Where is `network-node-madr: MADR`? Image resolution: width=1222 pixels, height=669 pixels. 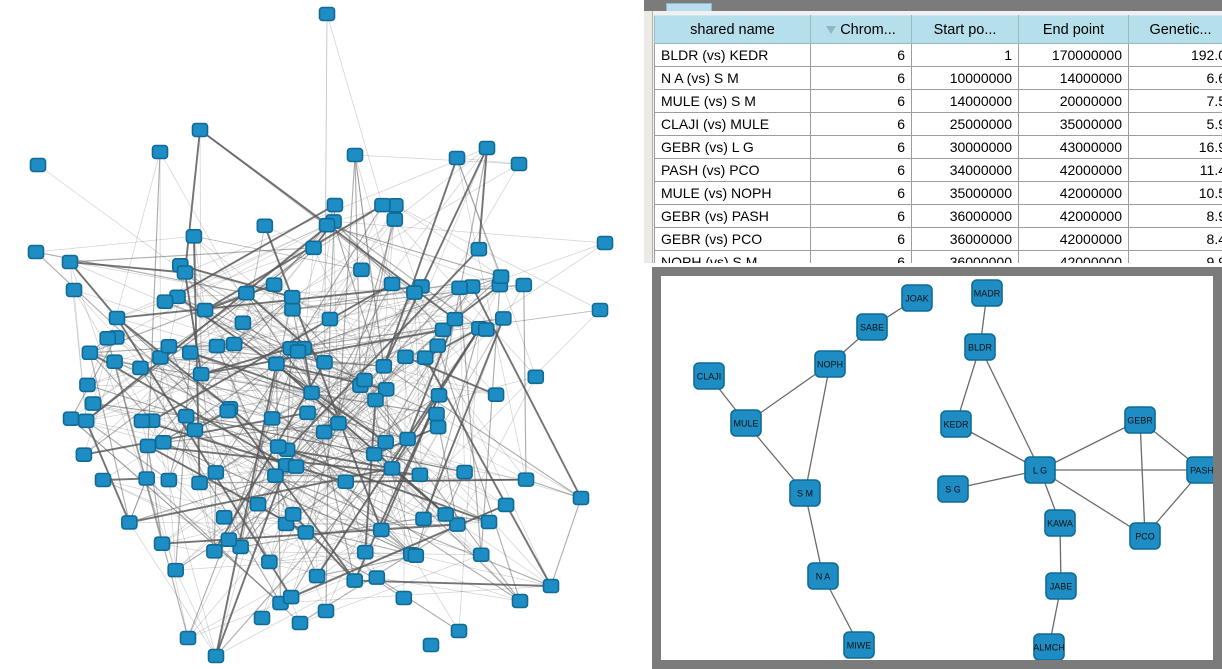 network-node-madr: MADR is located at coordinates (987, 293).